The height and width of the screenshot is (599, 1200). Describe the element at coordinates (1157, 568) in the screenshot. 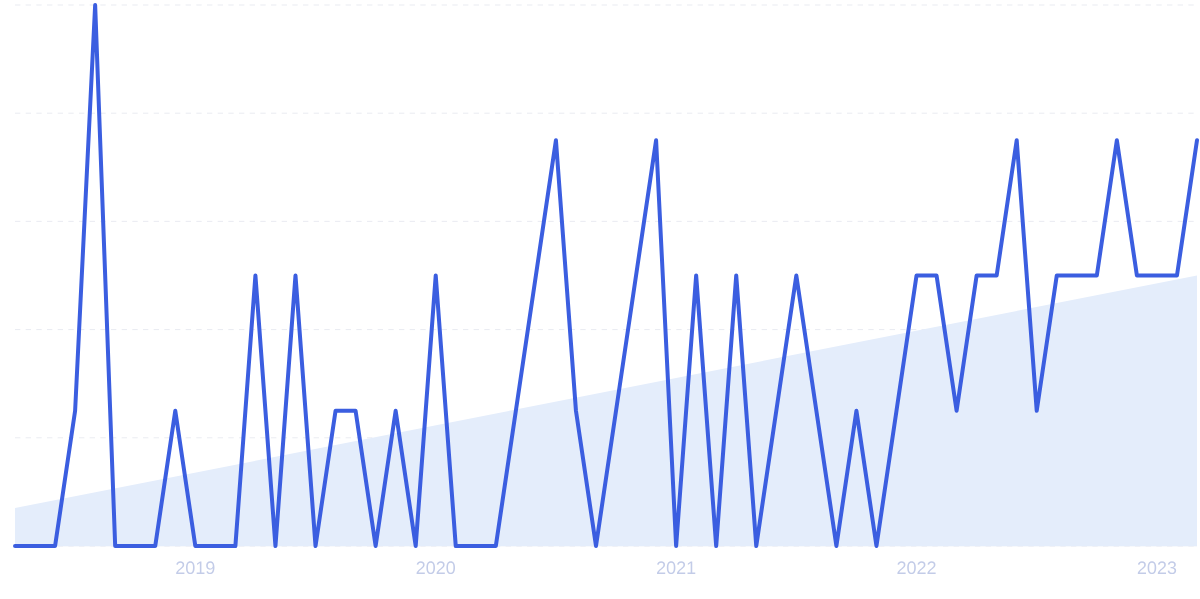

I see `x-tick-label: 2023` at that location.